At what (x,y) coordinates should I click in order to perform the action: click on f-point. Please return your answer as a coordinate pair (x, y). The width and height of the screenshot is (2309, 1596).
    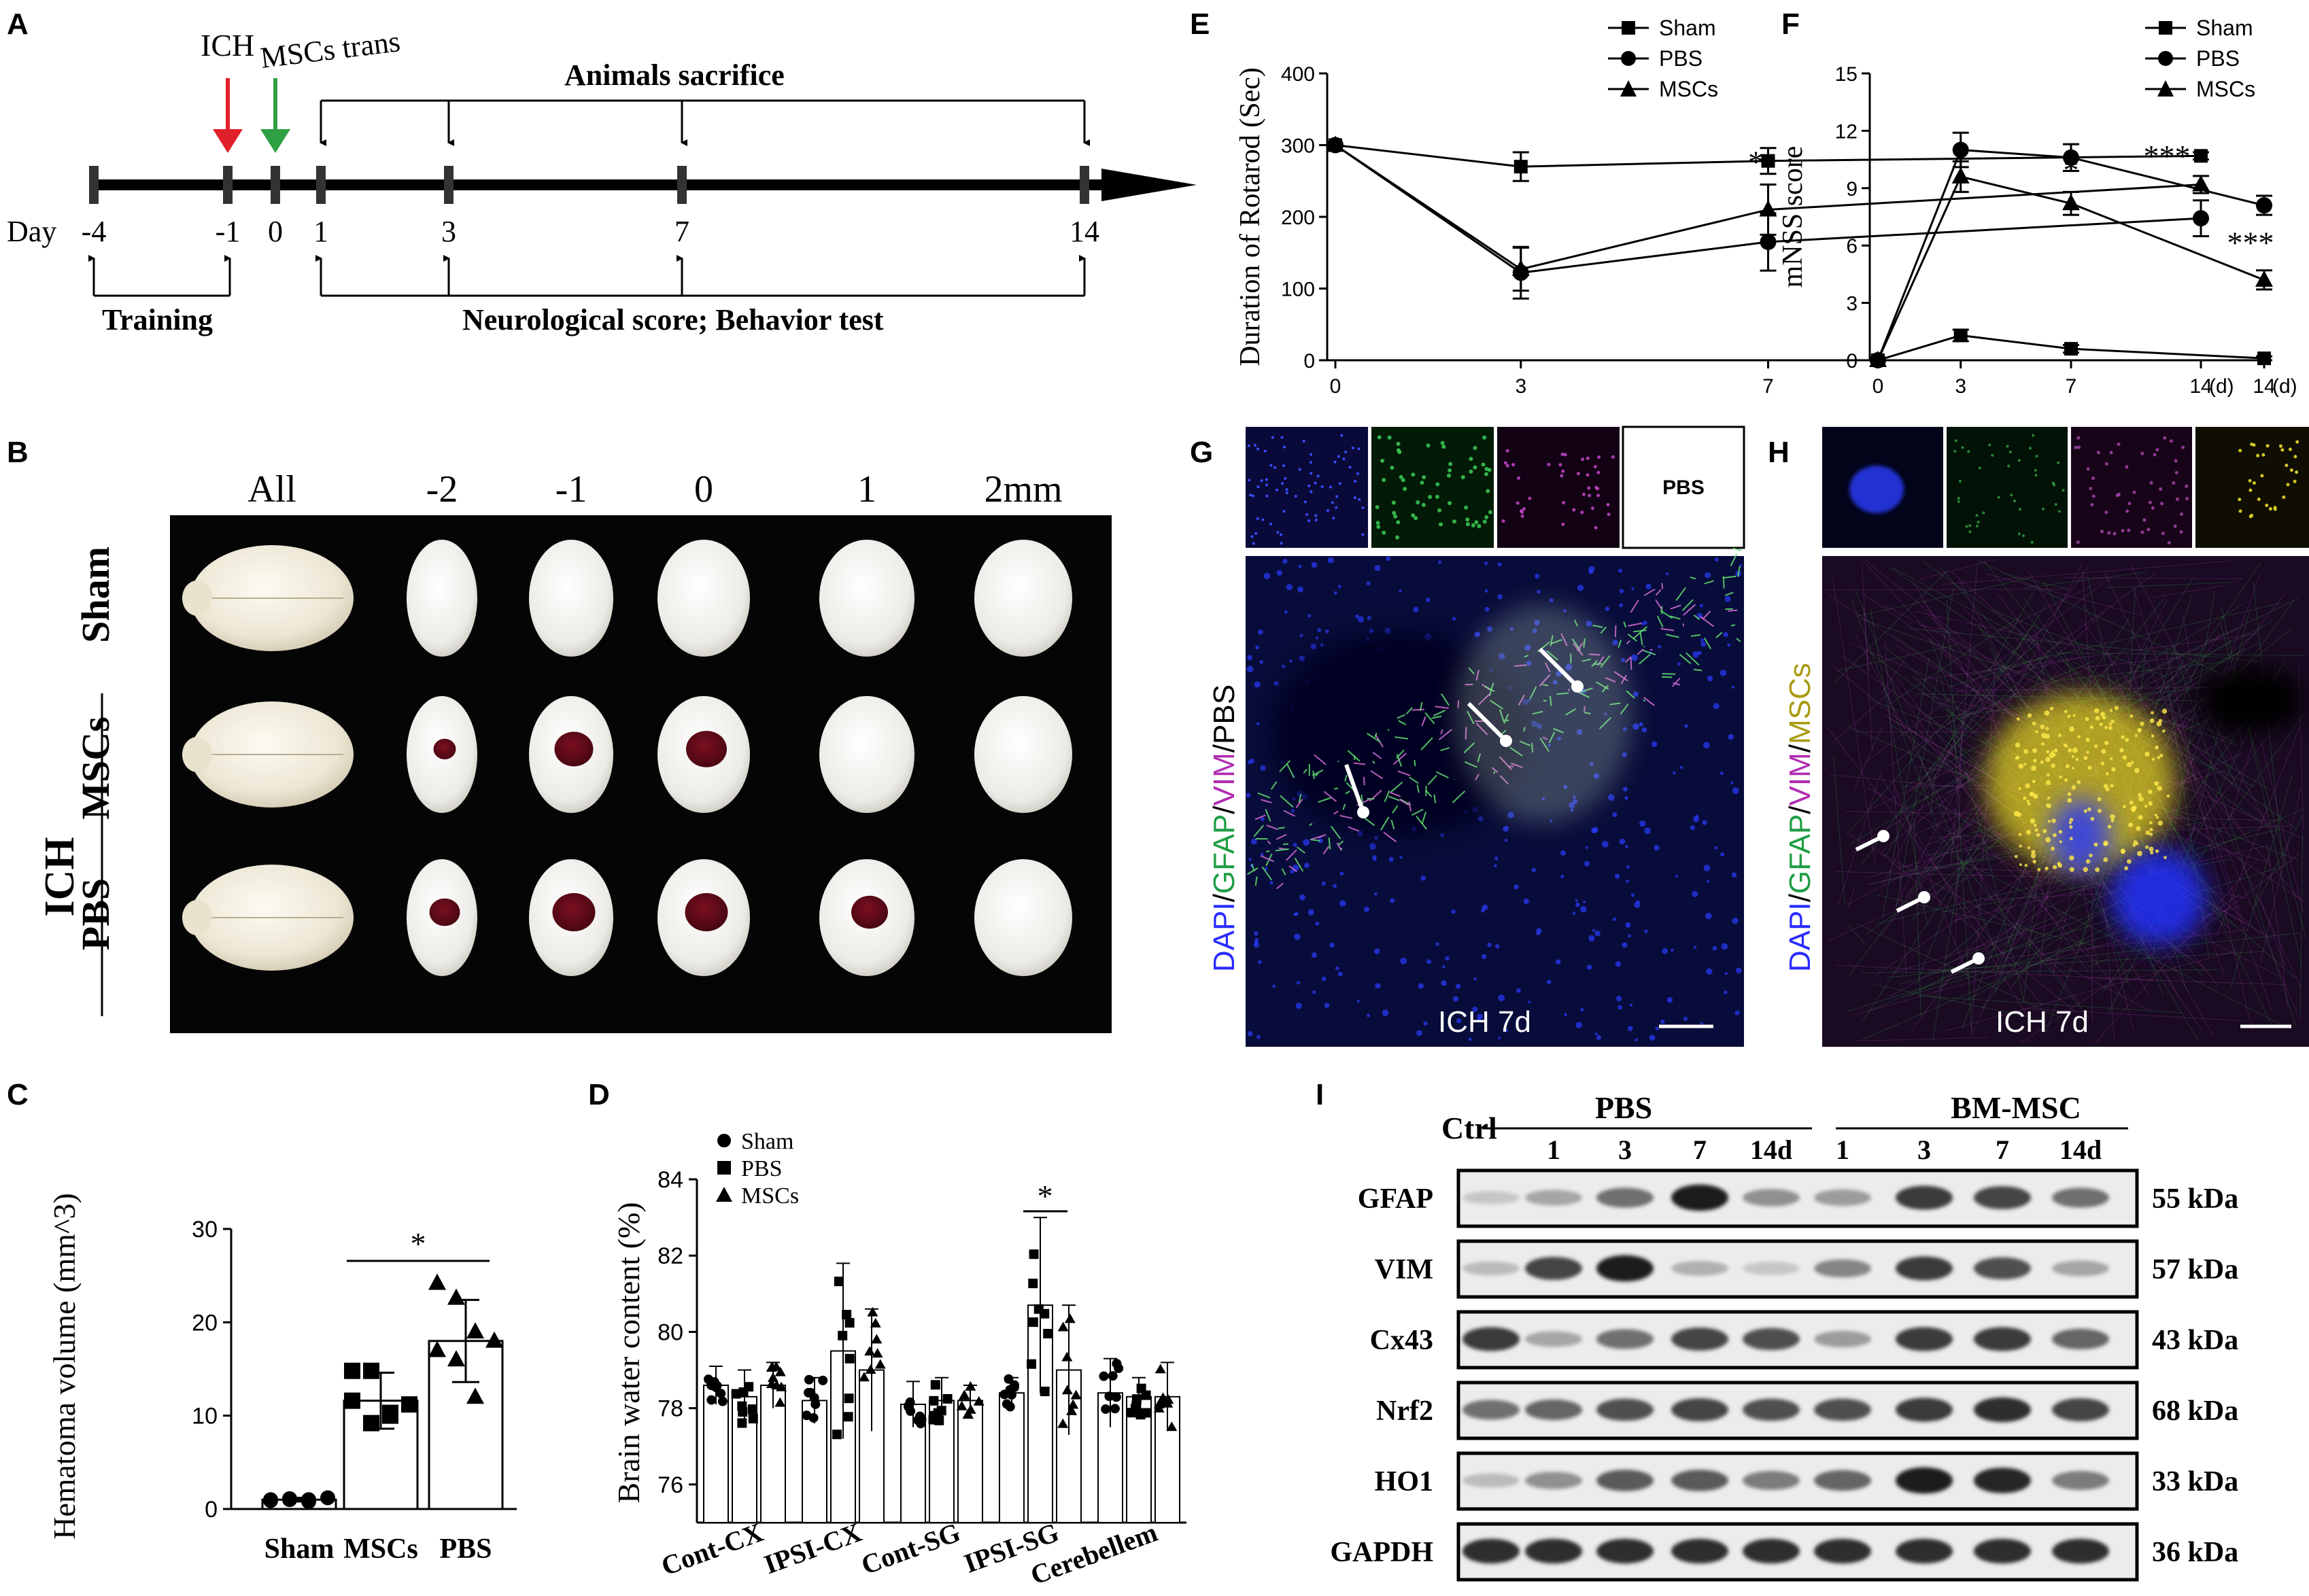
    Looking at the image, I should click on (2264, 358).